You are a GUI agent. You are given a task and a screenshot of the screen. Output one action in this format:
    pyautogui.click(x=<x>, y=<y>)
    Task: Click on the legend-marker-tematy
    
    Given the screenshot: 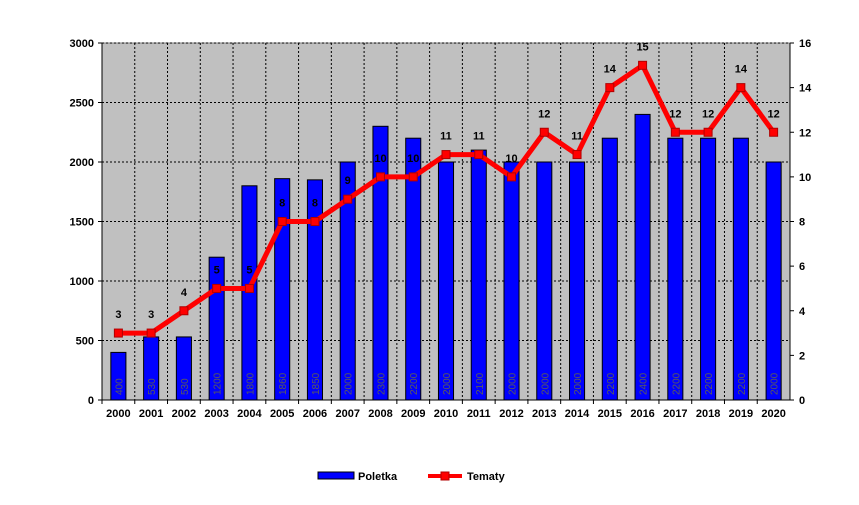 What is the action you would take?
    pyautogui.click(x=445, y=476)
    